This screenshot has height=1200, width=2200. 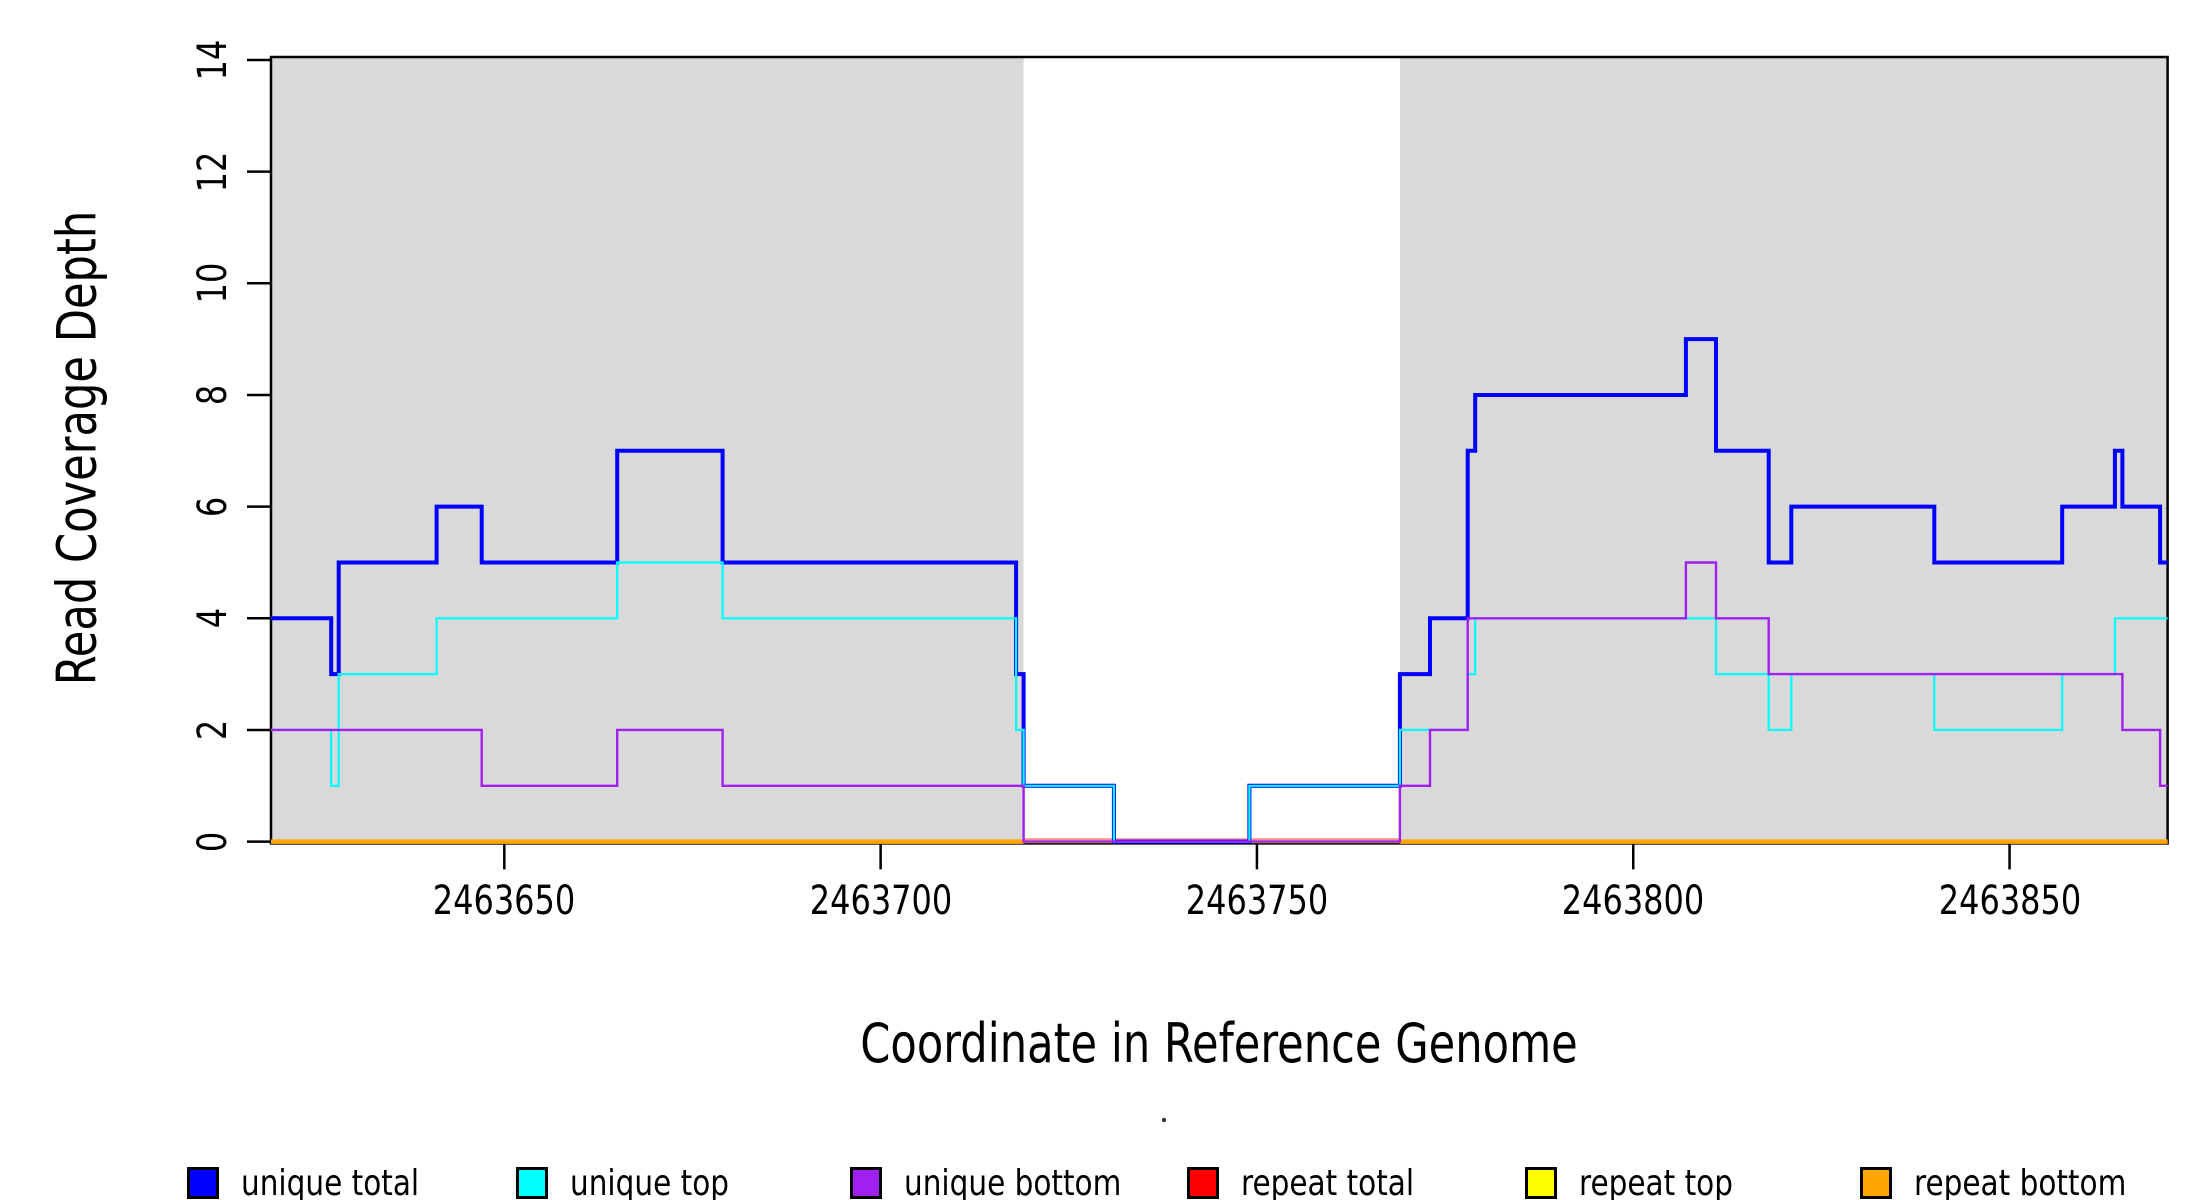 What do you see at coordinates (504, 901) in the screenshot?
I see `x-tick-label: 2463650` at bounding box center [504, 901].